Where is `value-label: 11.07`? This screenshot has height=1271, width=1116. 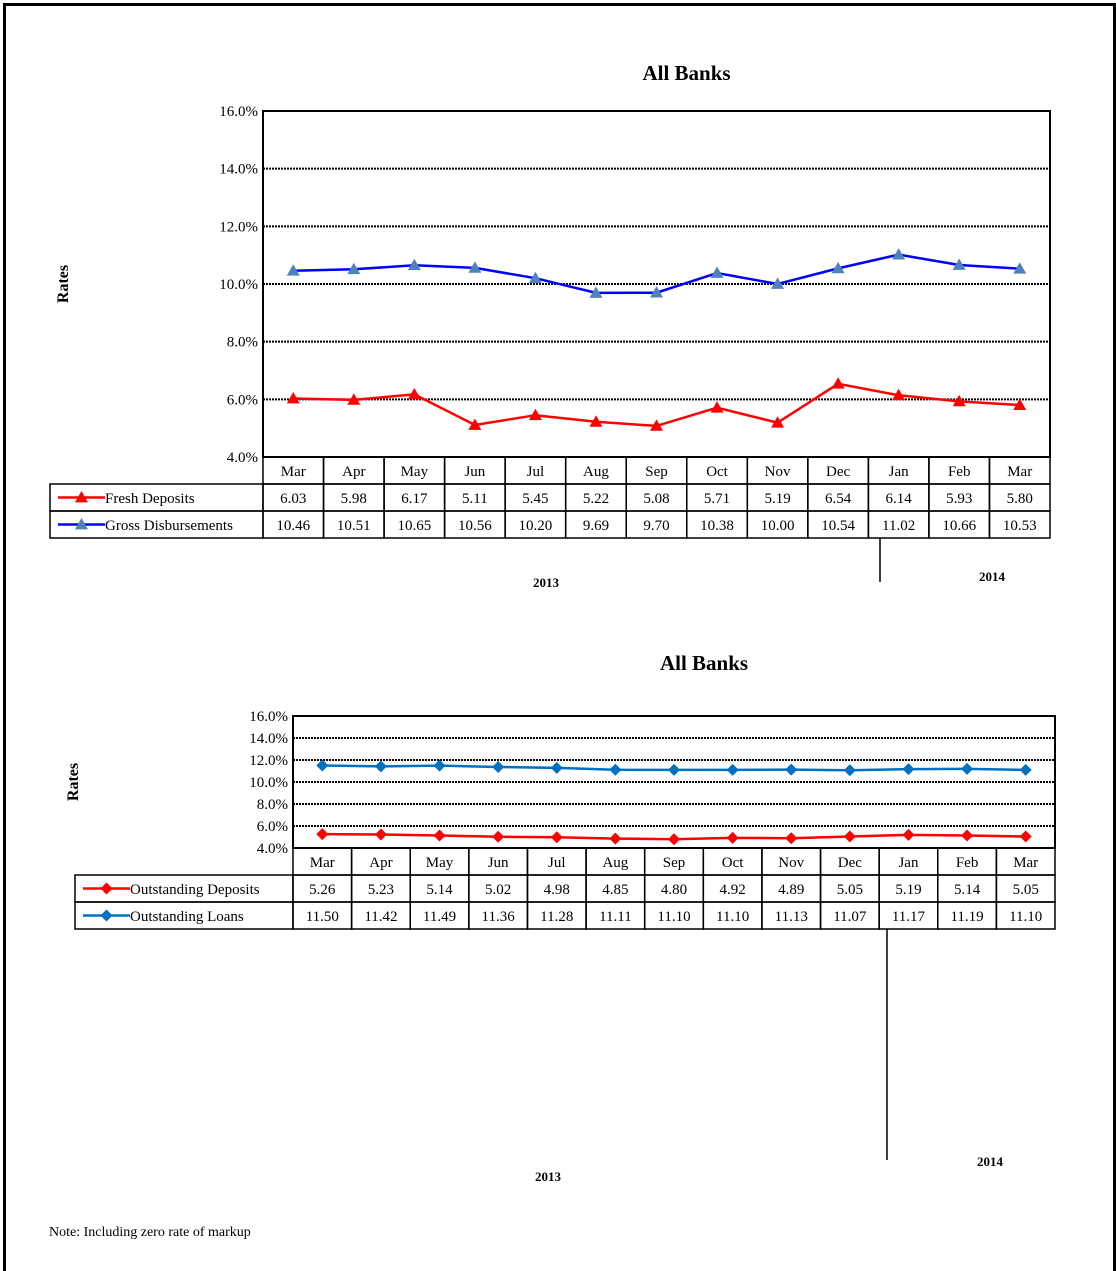 value-label: 11.07 is located at coordinates (850, 917).